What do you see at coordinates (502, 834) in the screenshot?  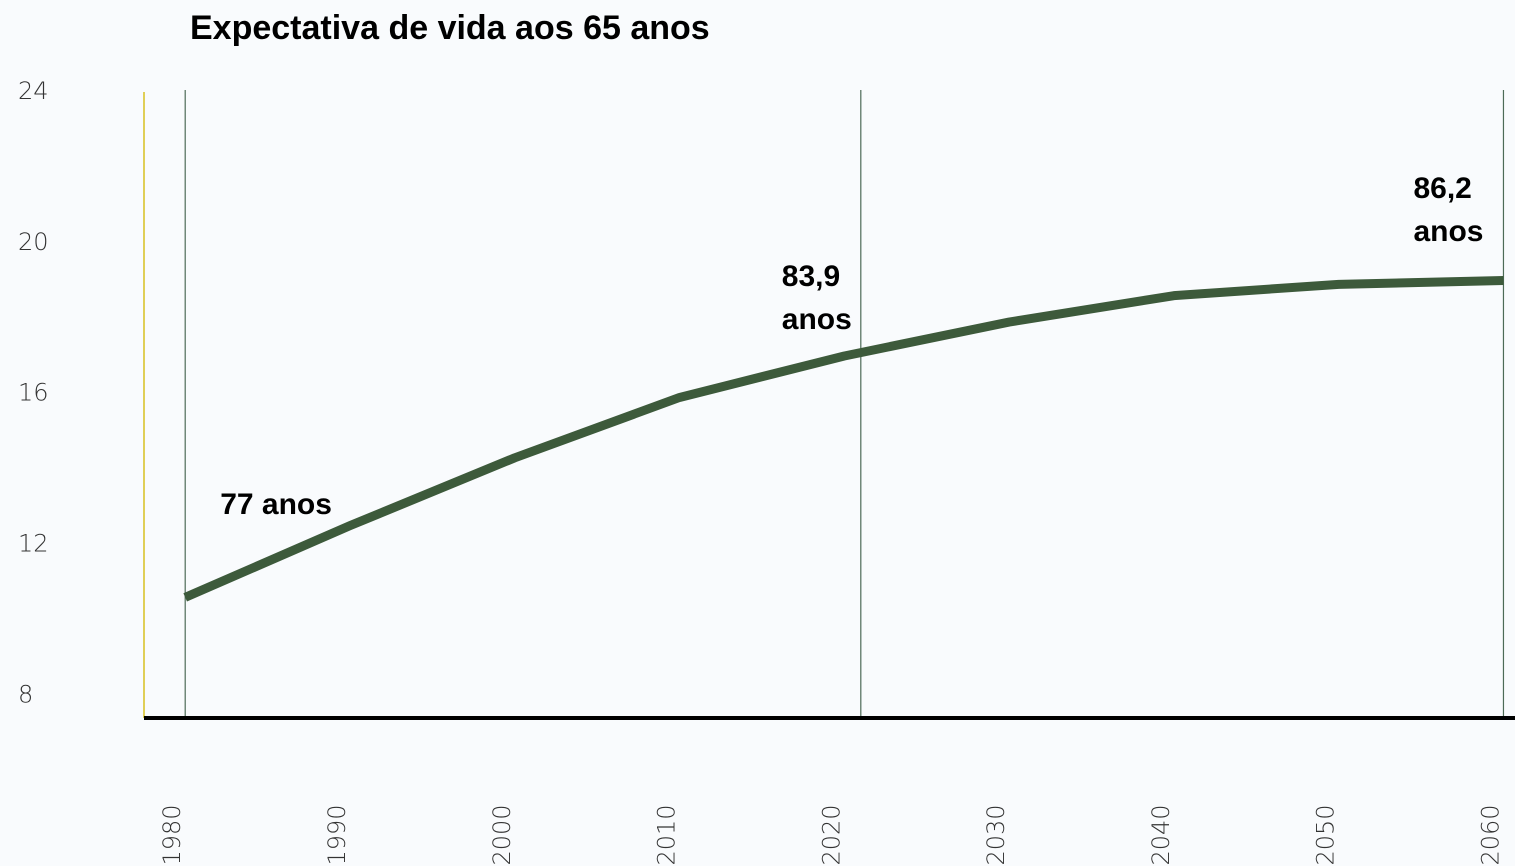 I see `x-tick-label: 2000` at bounding box center [502, 834].